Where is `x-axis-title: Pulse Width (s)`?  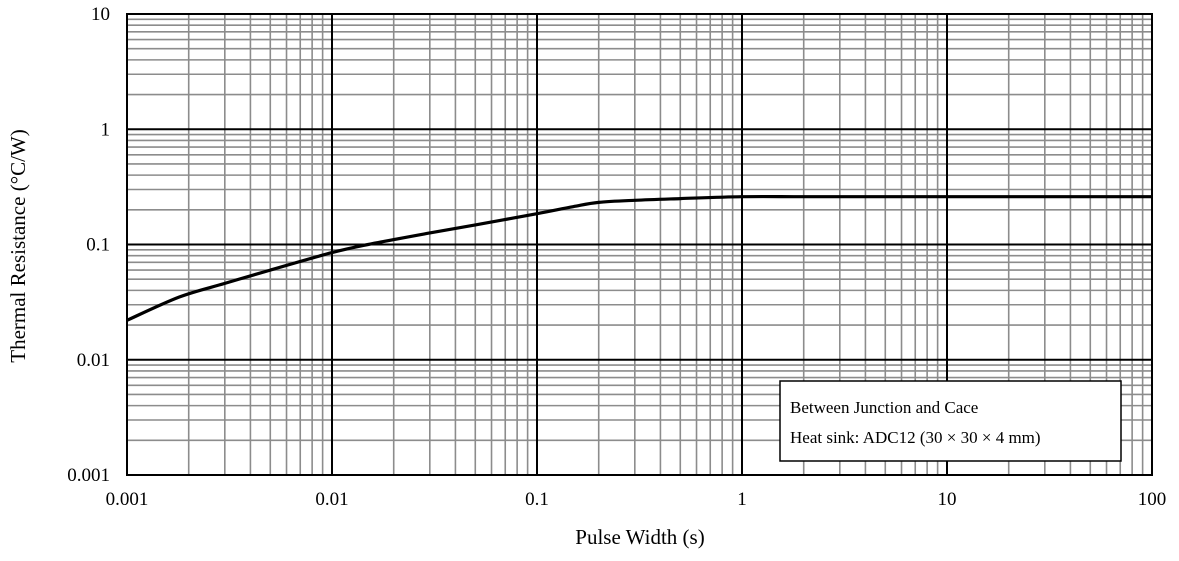
x-axis-title: Pulse Width (s) is located at coordinates (639, 537).